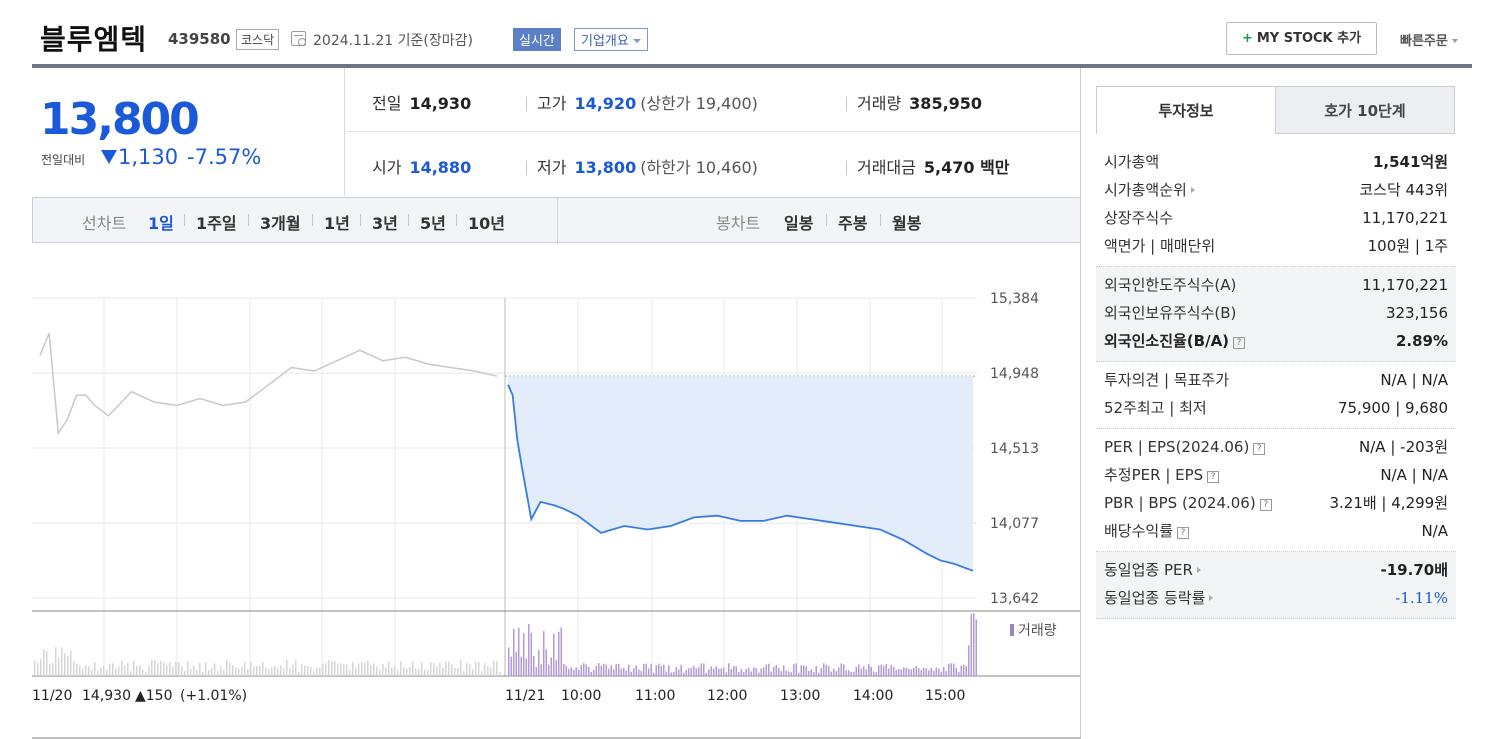 The image size is (1492, 739). Describe the element at coordinates (1155, 598) in the screenshot. I see `info-label: 동일업종 등락률` at that location.